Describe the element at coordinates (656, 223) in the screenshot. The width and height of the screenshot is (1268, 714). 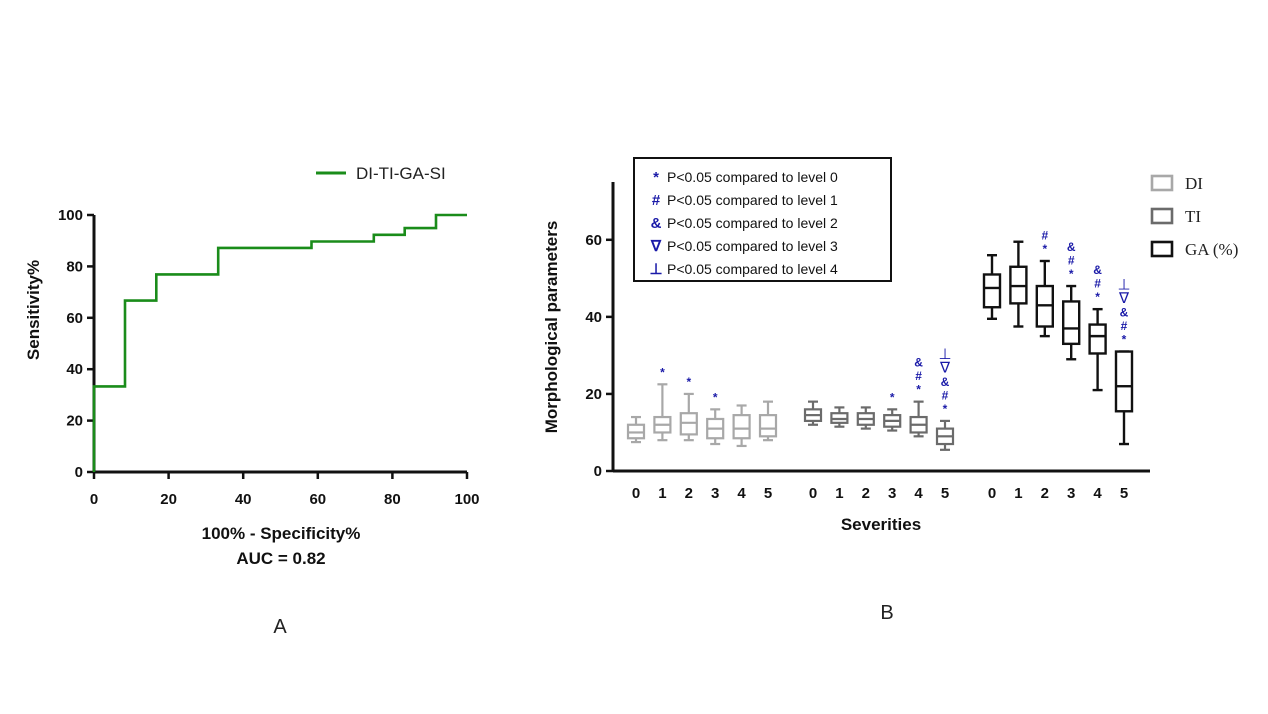
I see `significance-legend-symbol: &` at that location.